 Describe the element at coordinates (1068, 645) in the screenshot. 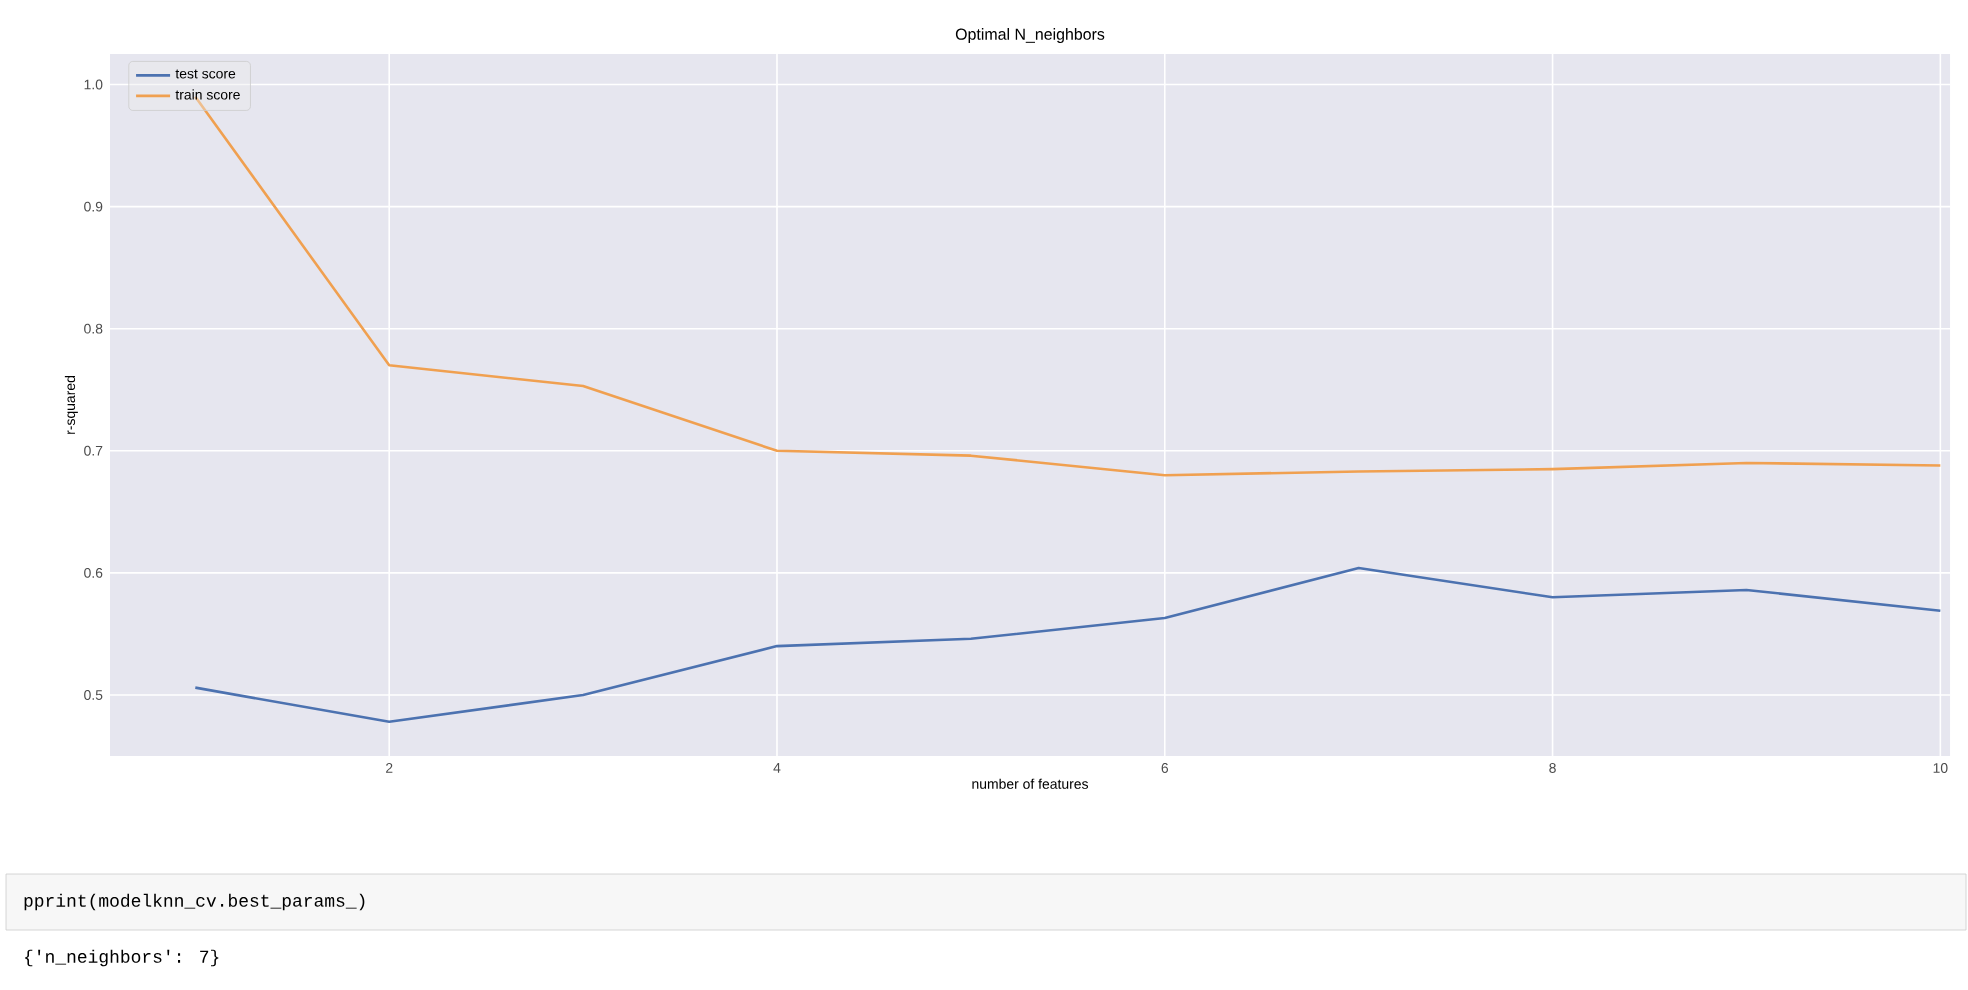

I see `line-series` at that location.